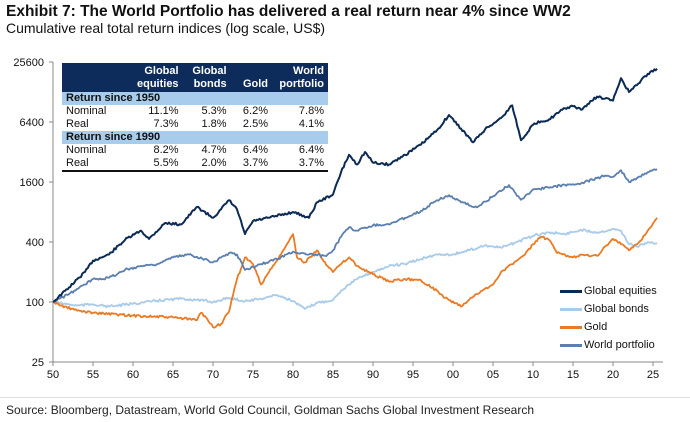 The image size is (690, 422). I want to click on table-header: Gold, so click(251, 77).